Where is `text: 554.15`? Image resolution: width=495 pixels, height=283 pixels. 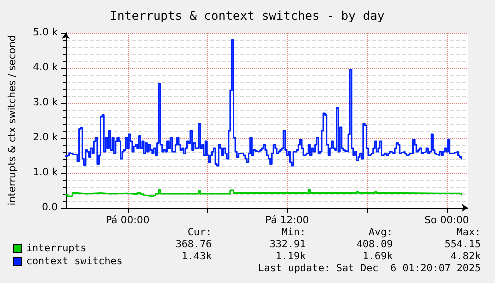
text: 554.15 is located at coordinates (462, 245).